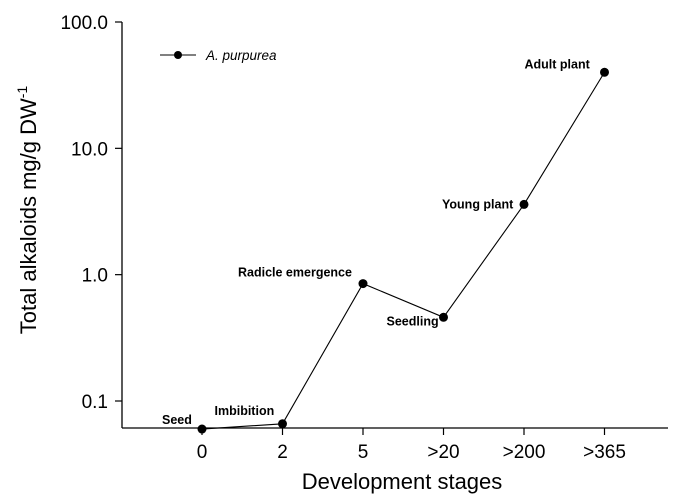  What do you see at coordinates (413, 321) in the screenshot?
I see `annotation-label: Seedling` at bounding box center [413, 321].